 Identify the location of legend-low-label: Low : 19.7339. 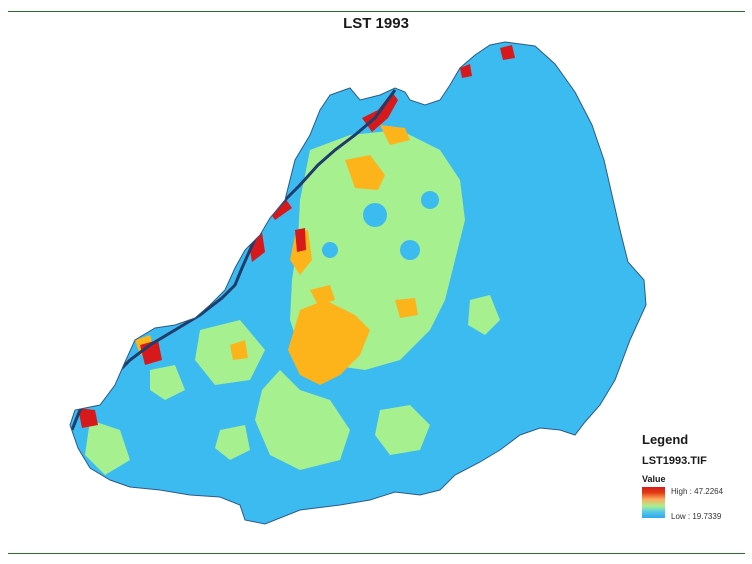
(696, 516).